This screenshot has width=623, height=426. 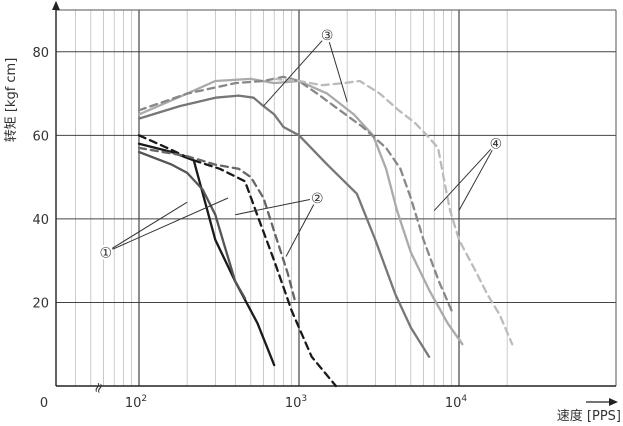 What do you see at coordinates (296, 402) in the screenshot?
I see `x-tick-label: 10³` at bounding box center [296, 402].